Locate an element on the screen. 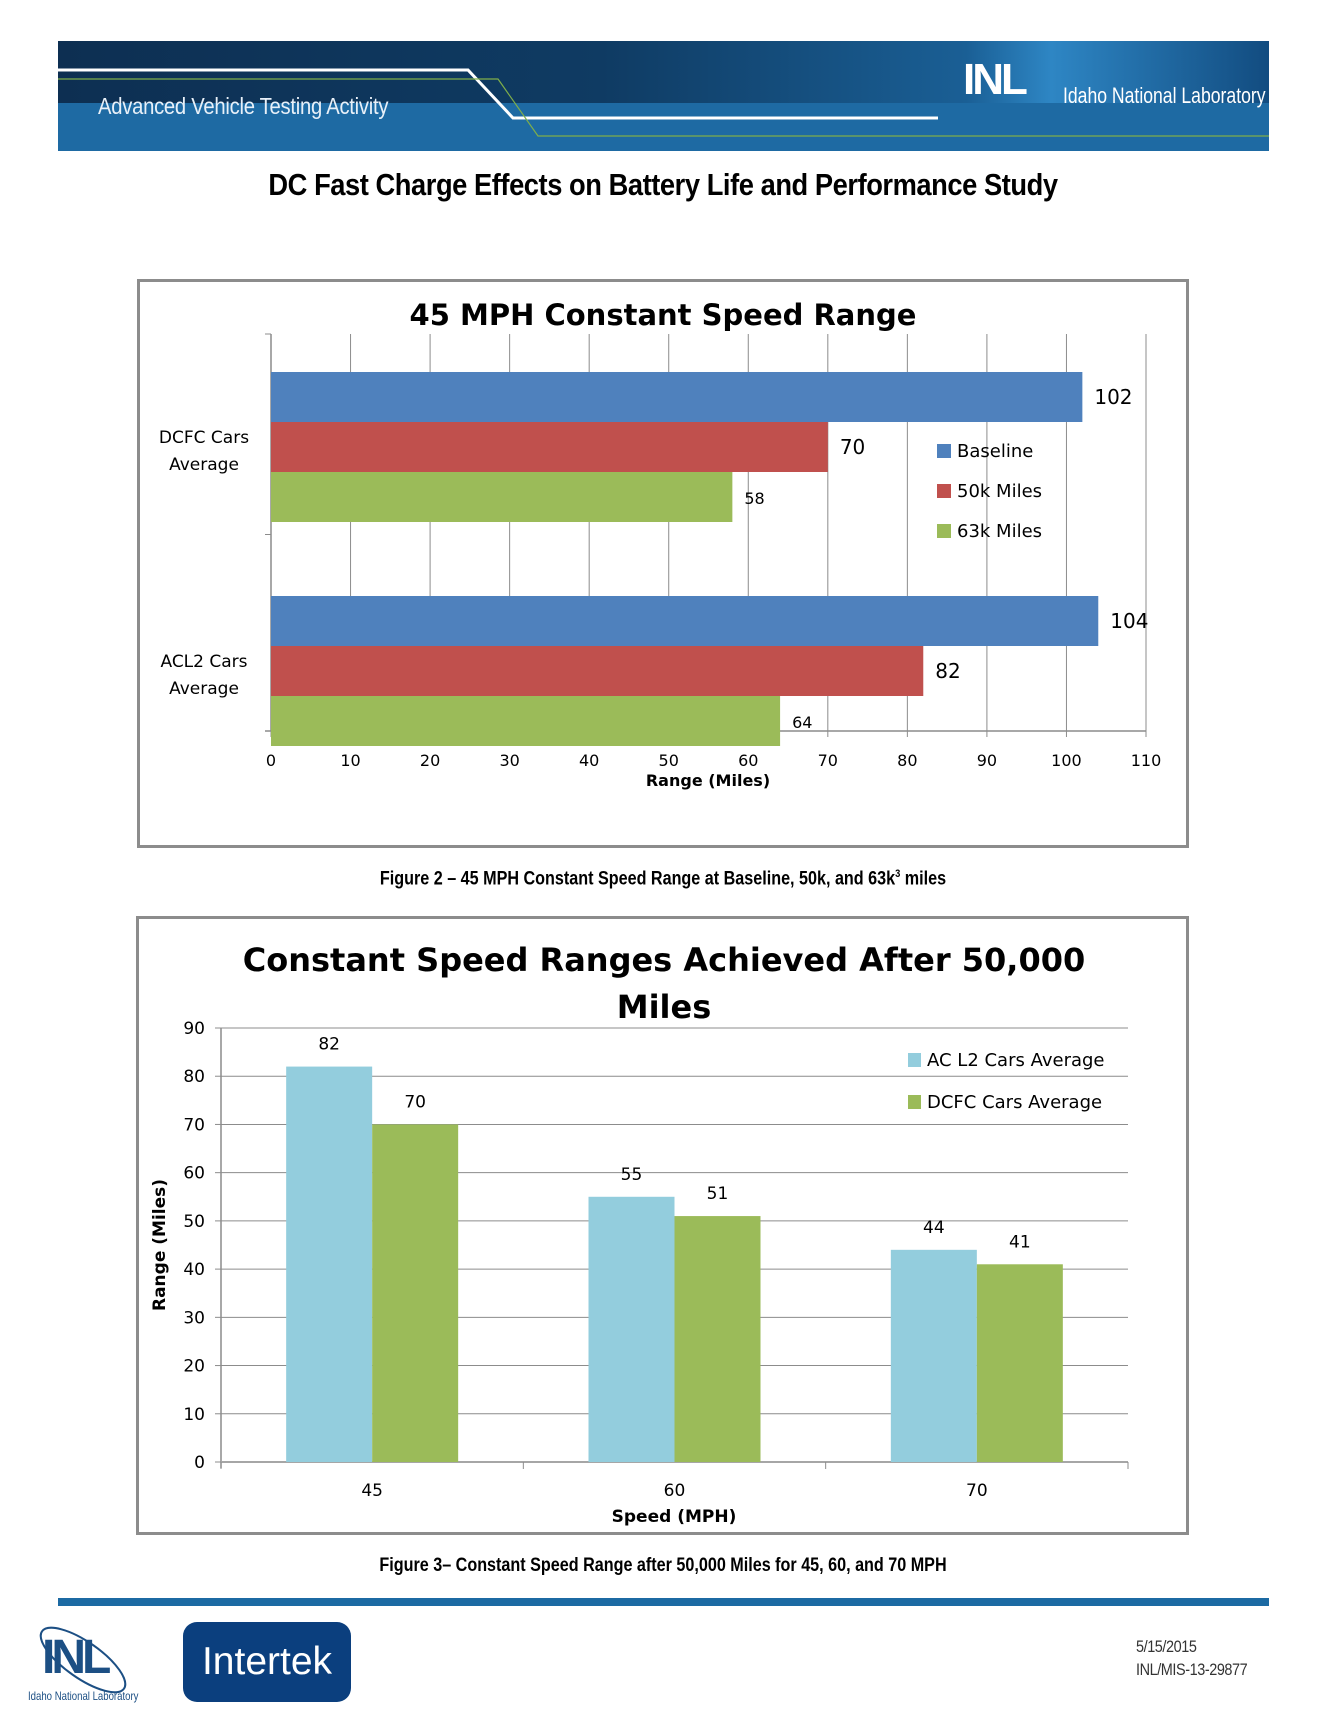  chart2-legend-label: AC L2 Cars Average is located at coordinates (1016, 1060).